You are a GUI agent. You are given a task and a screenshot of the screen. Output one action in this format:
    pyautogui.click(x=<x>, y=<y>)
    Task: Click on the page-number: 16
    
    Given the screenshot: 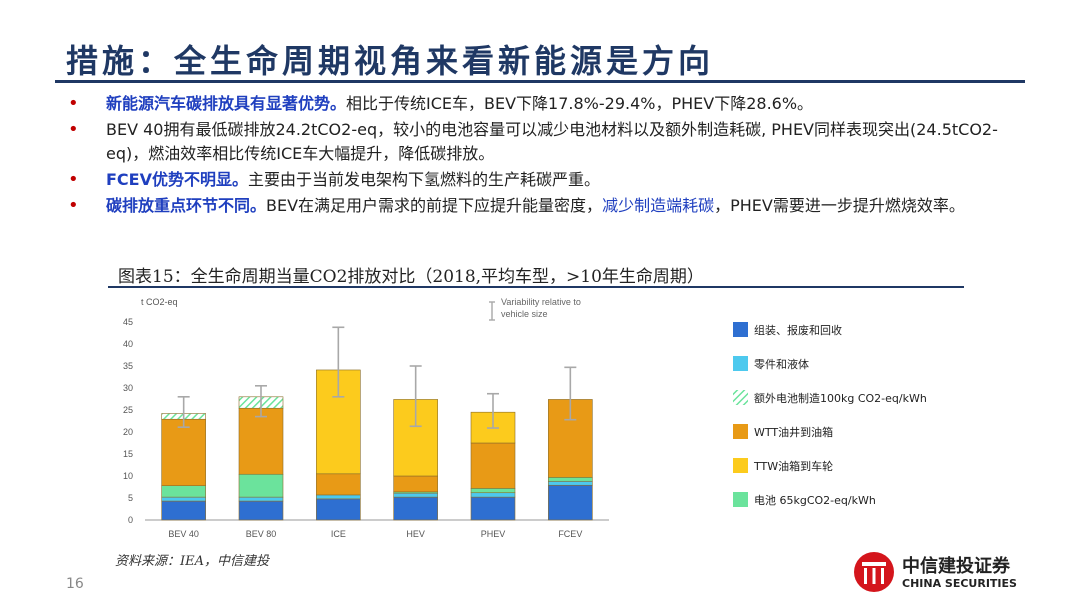 What is the action you would take?
    pyautogui.click(x=75, y=584)
    